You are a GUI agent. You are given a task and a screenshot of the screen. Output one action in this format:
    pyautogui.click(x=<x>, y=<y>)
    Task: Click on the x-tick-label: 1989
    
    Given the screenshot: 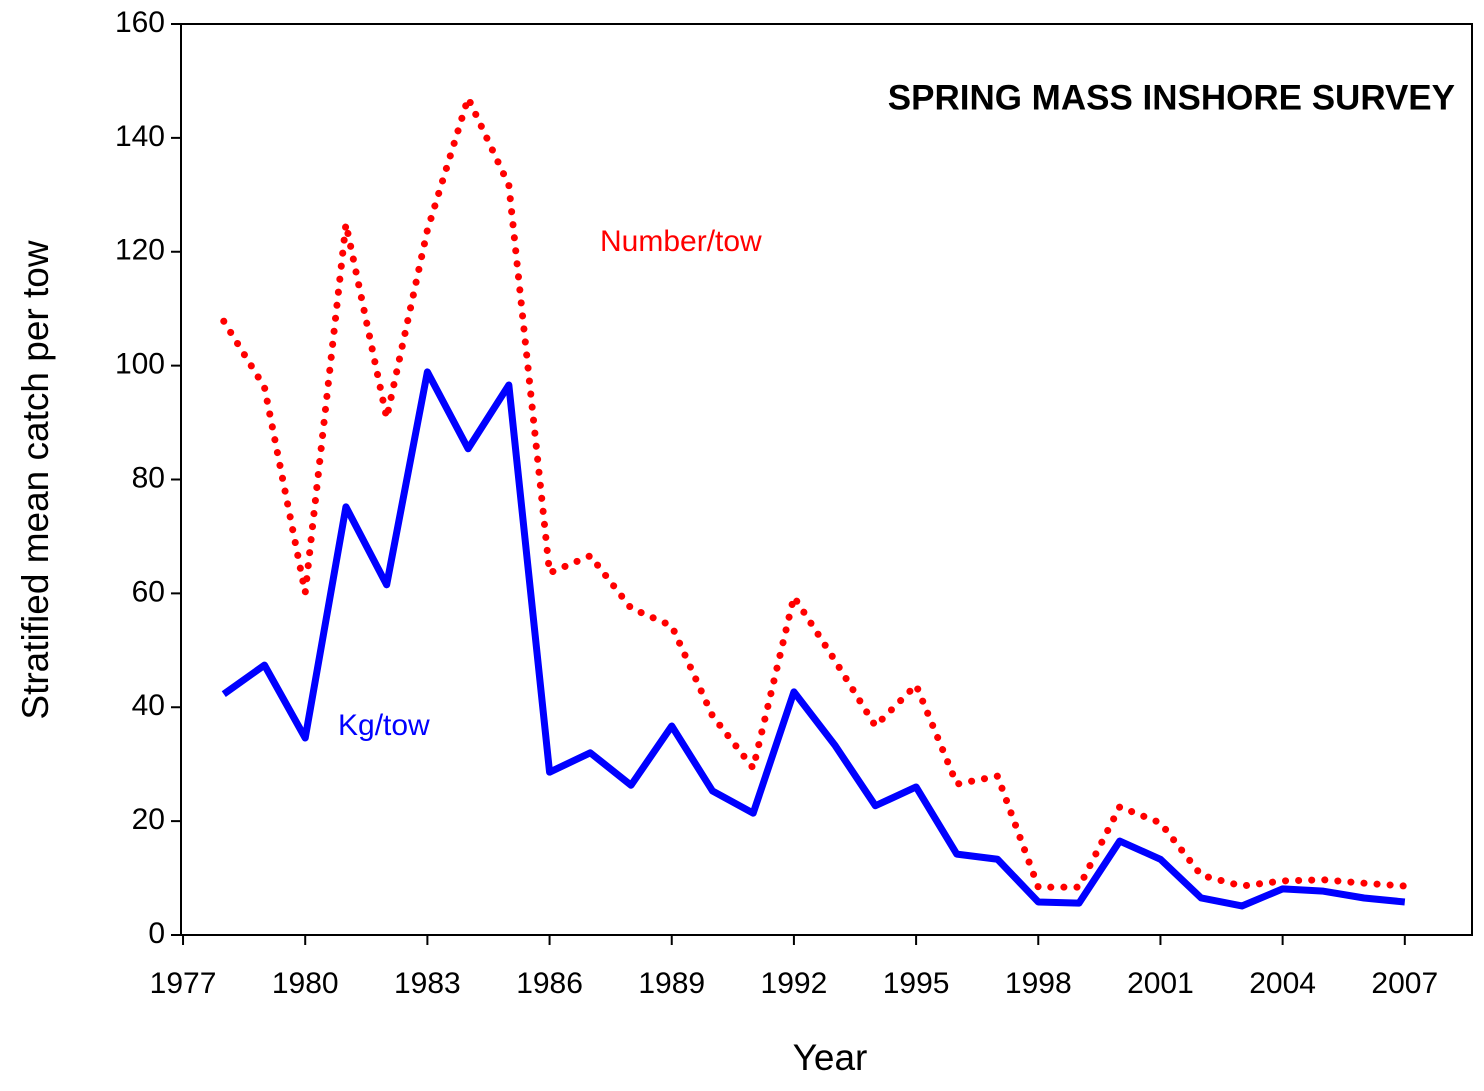 What is the action you would take?
    pyautogui.click(x=671, y=983)
    